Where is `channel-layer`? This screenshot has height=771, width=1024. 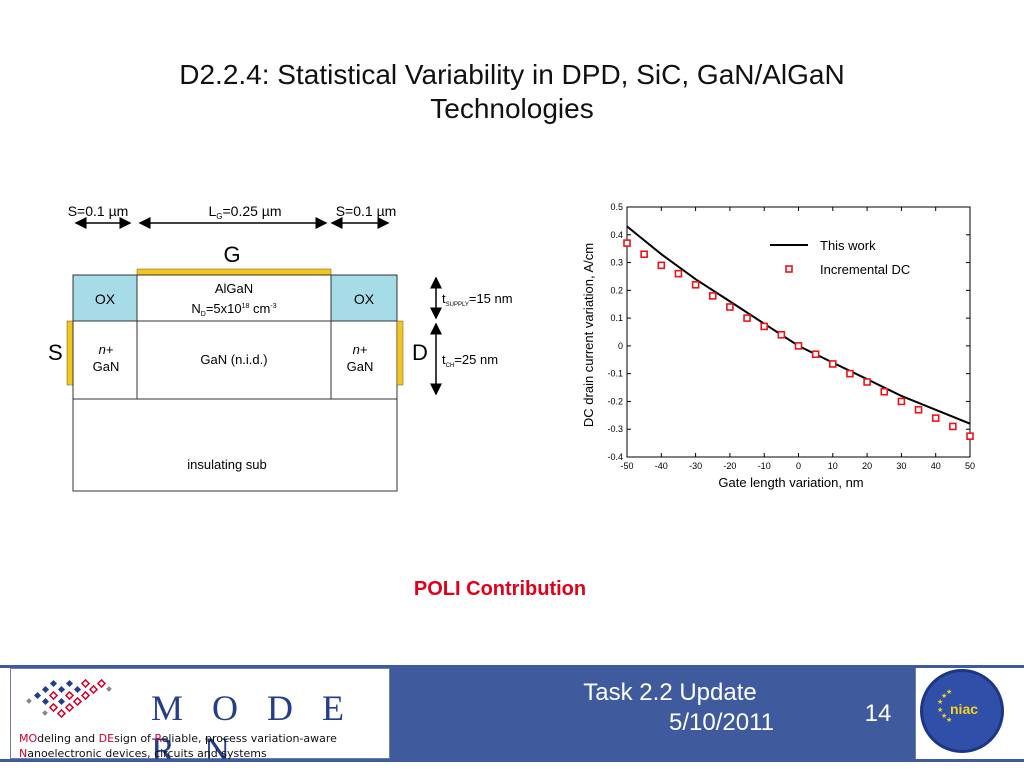 channel-layer is located at coordinates (234, 360).